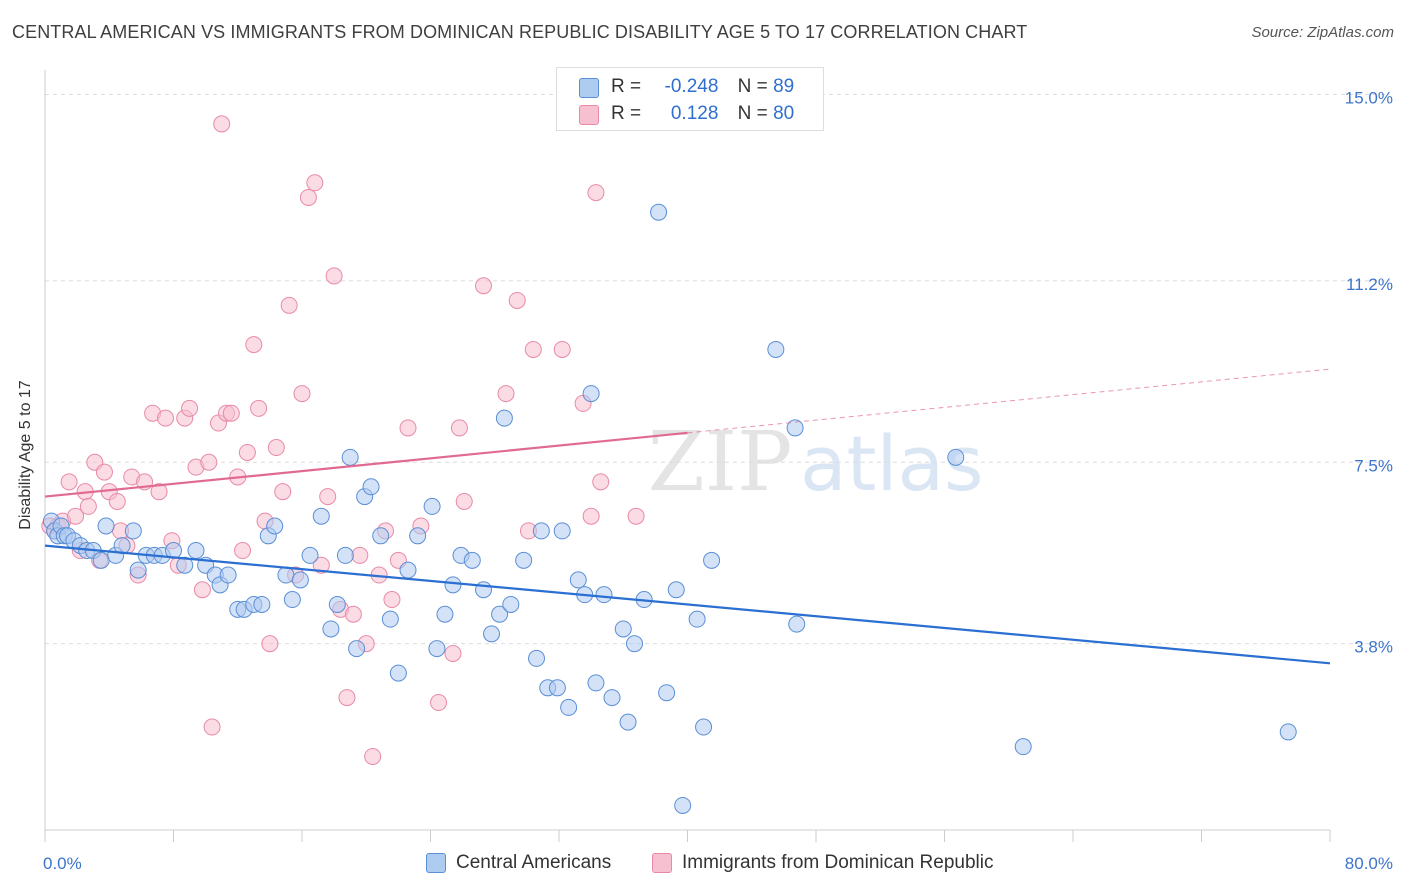  Describe the element at coordinates (366, 464) in the screenshot. I see `dominican-trend-line` at that location.